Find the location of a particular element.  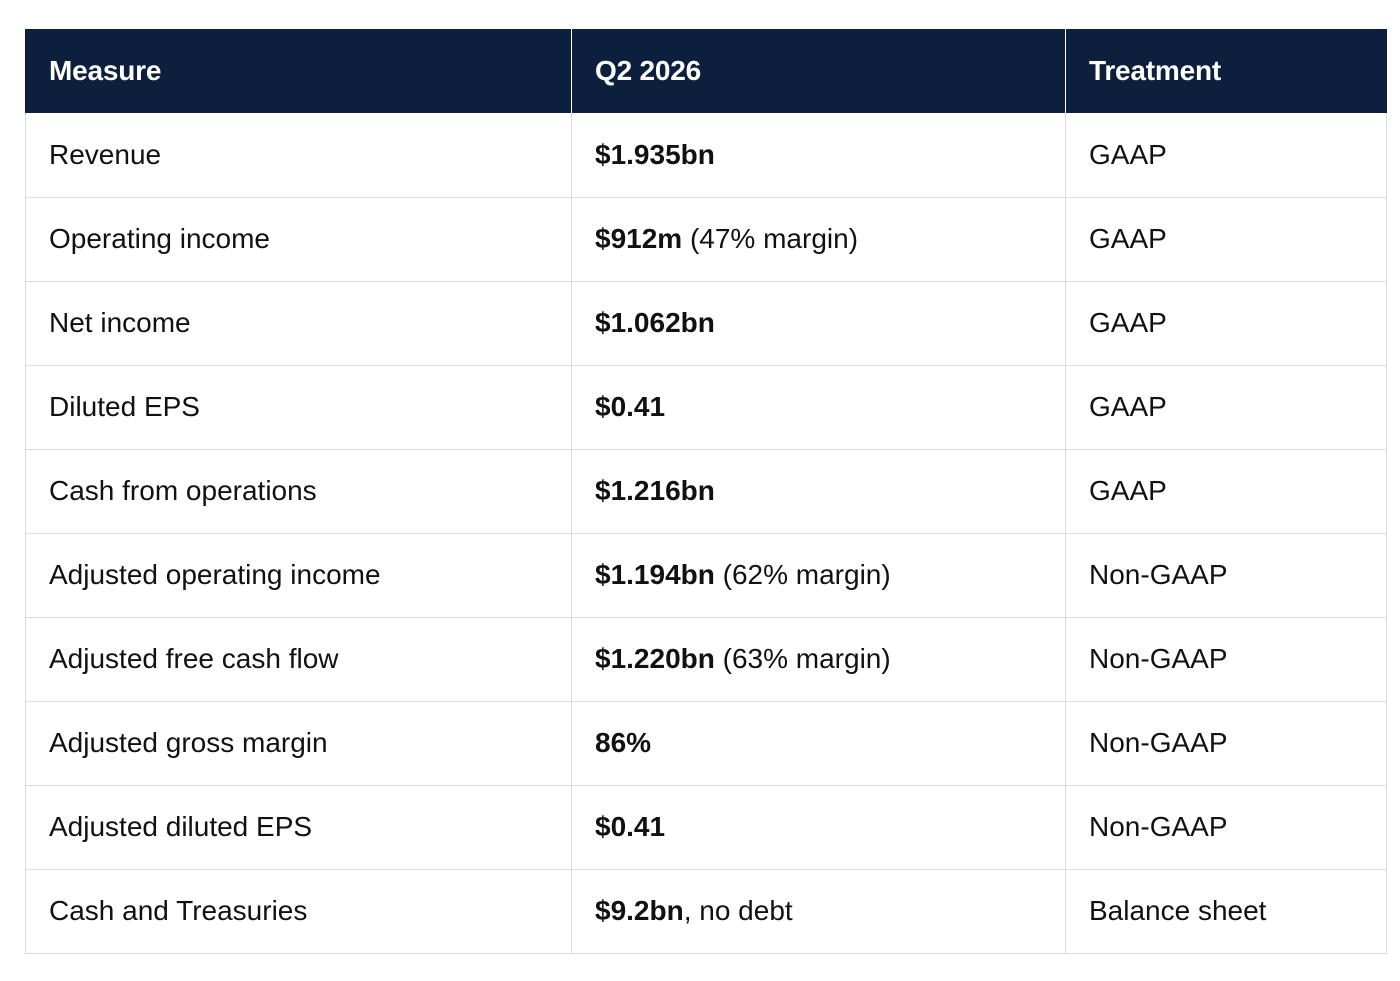

table-row: Operating income $912m (47% margin) GAAP is located at coordinates (706, 239).